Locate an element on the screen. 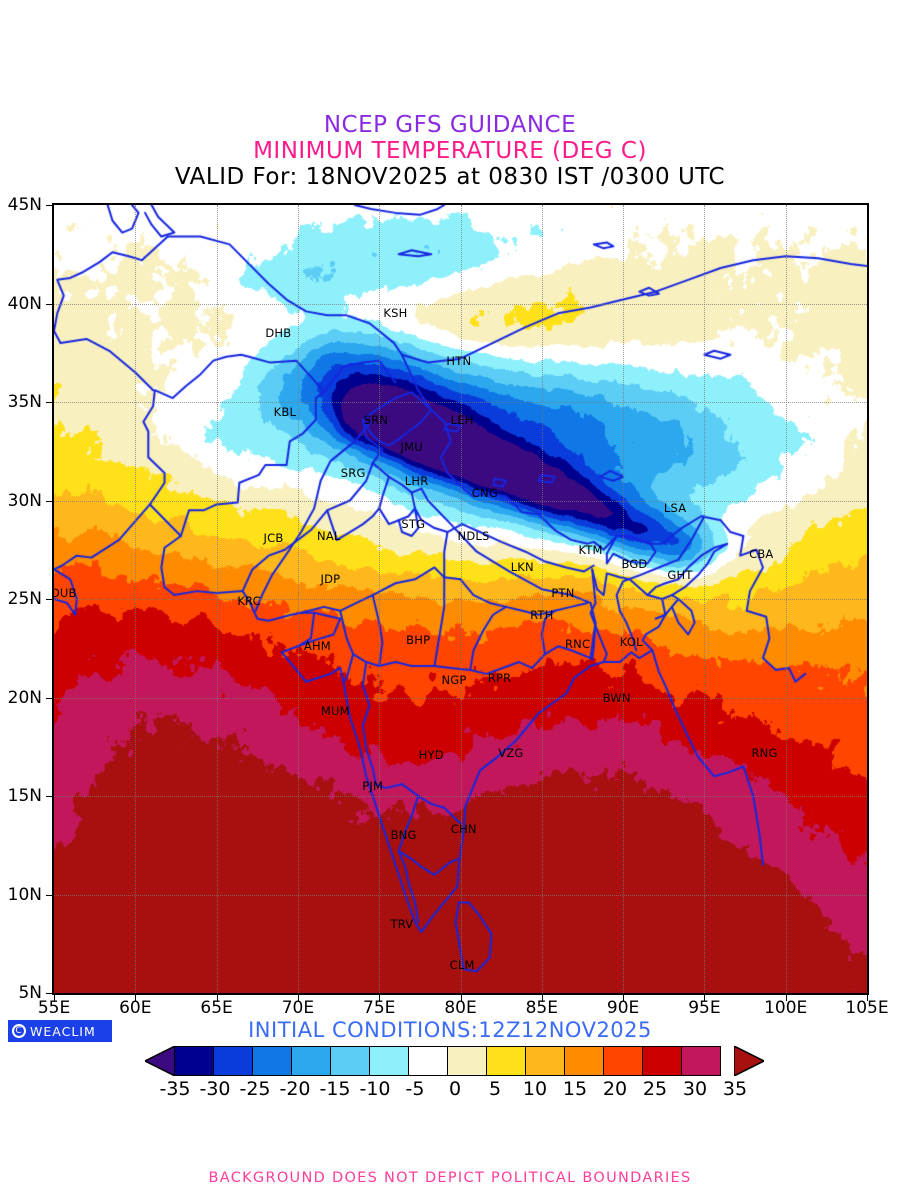 The image size is (900, 1200). city-label: SRG is located at coordinates (353, 472).